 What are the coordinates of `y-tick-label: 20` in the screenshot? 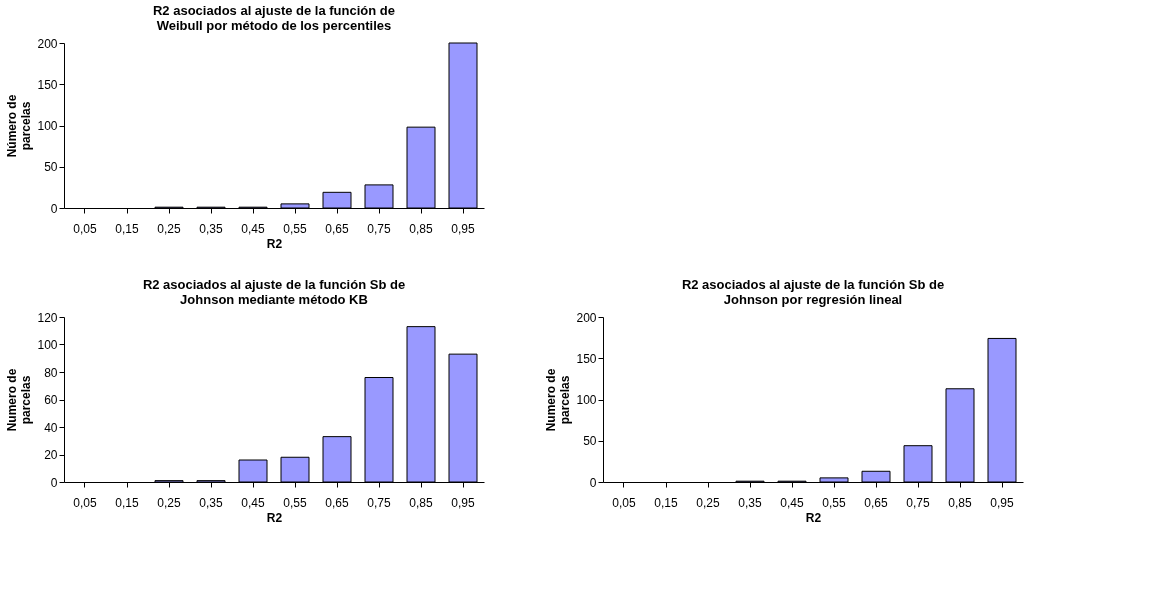 It's located at (51, 455).